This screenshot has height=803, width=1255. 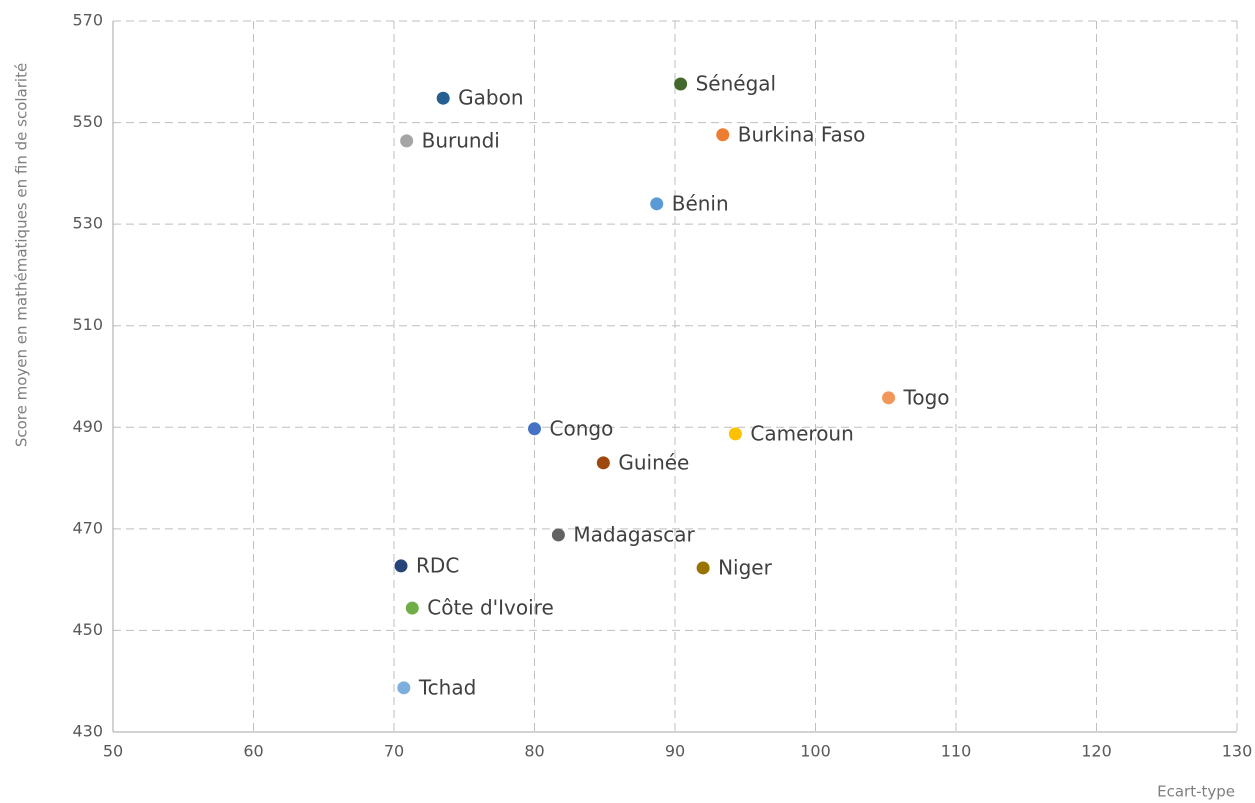 What do you see at coordinates (1196, 792) in the screenshot?
I see `x-axis-title: Ecart-type` at bounding box center [1196, 792].